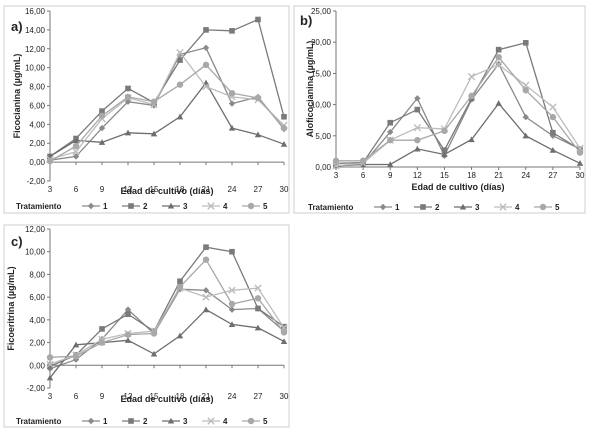  Describe the element at coordinates (363, 175) in the screenshot. I see `x-tick-label: 6` at that location.